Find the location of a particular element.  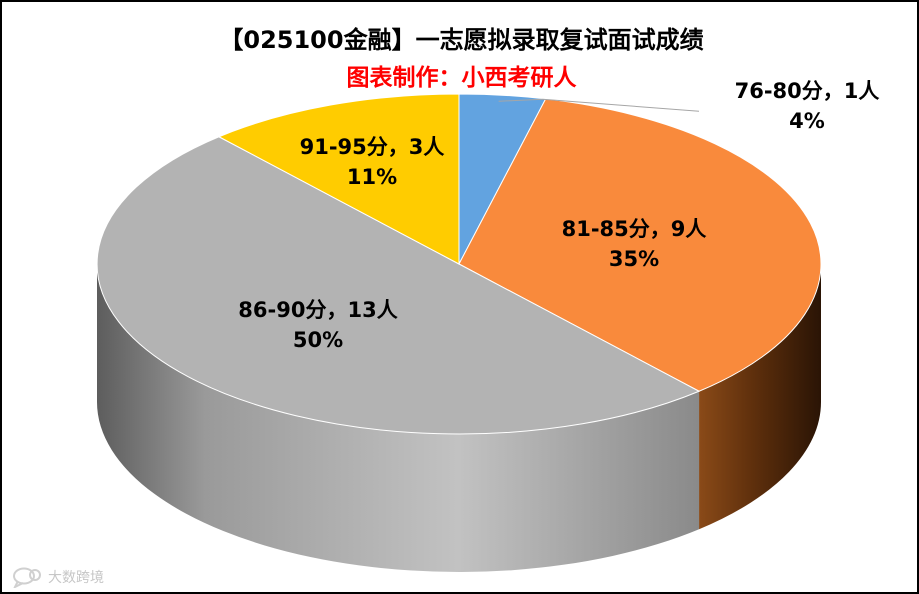

data-label-81-85: 81-85分，9人 35% is located at coordinates (634, 244).